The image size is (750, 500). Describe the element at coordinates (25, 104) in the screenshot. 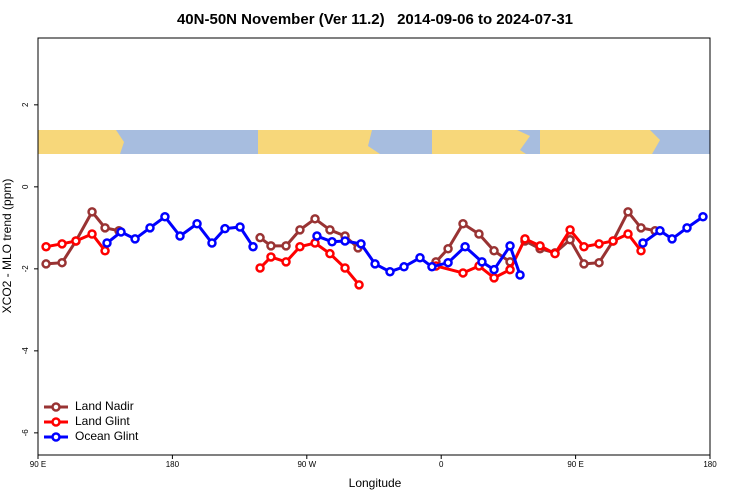

I see `y-tick-label: 2` at that location.